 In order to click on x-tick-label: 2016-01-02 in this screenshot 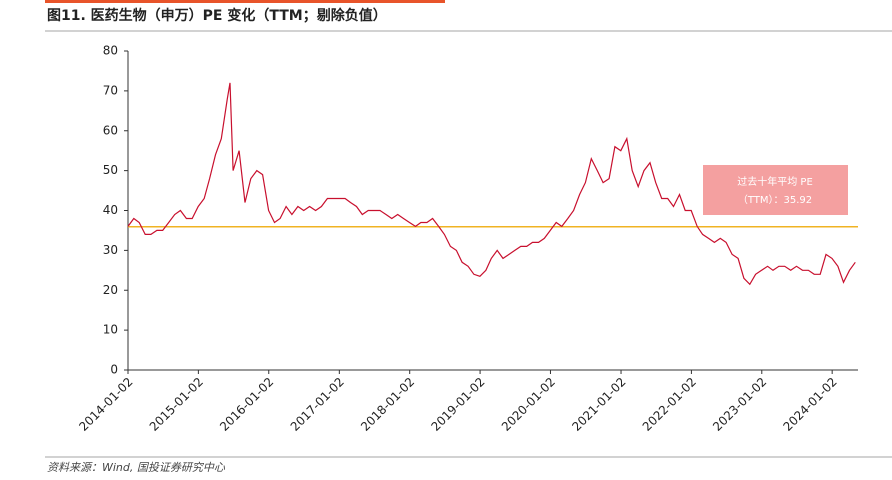, I will do `click(246, 404)`.